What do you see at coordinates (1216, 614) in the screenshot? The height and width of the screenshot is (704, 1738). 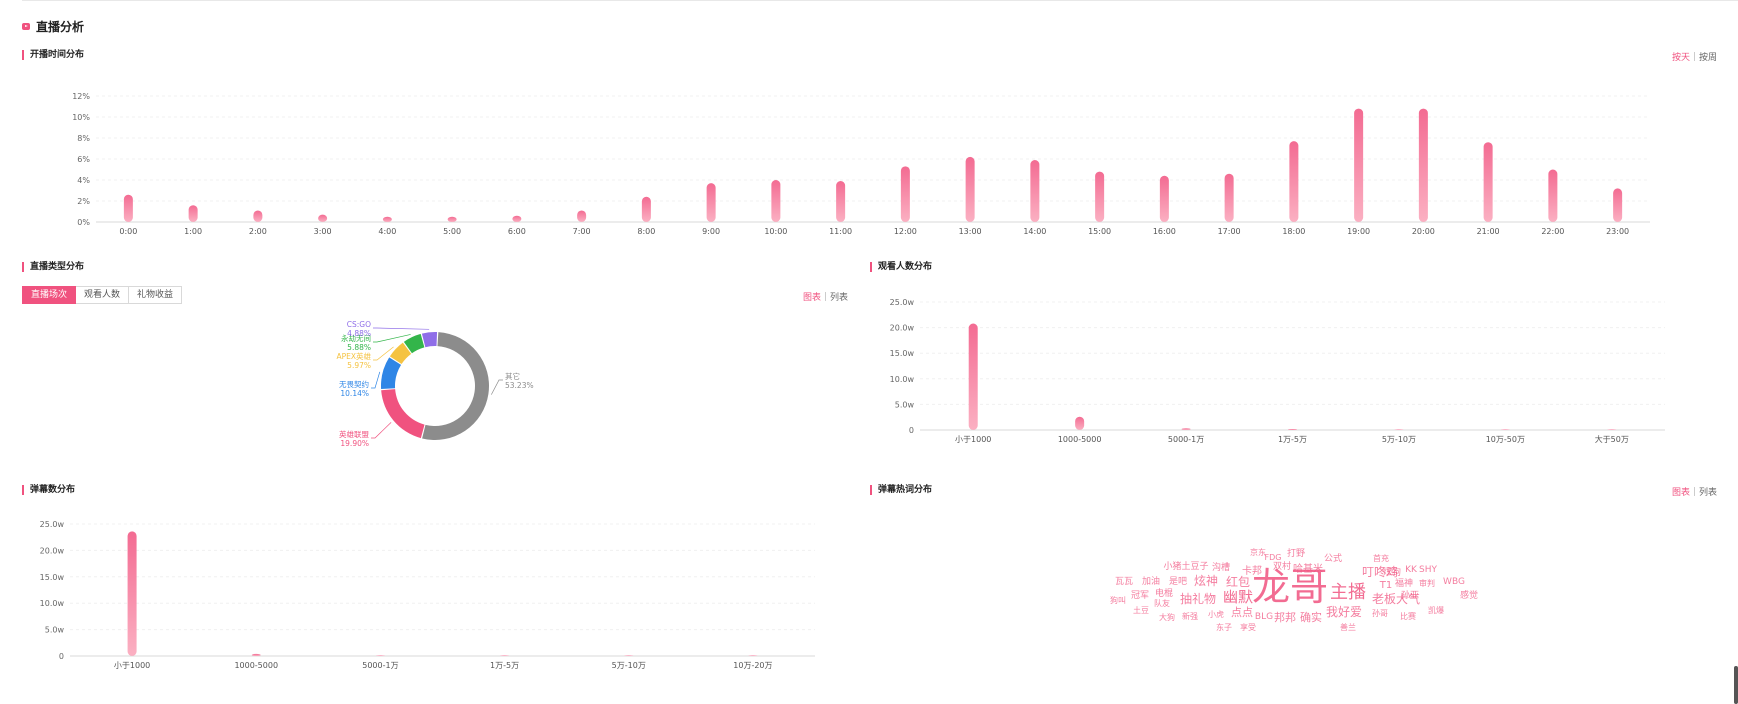 I see `wordcloud-word: 小虎` at bounding box center [1216, 614].